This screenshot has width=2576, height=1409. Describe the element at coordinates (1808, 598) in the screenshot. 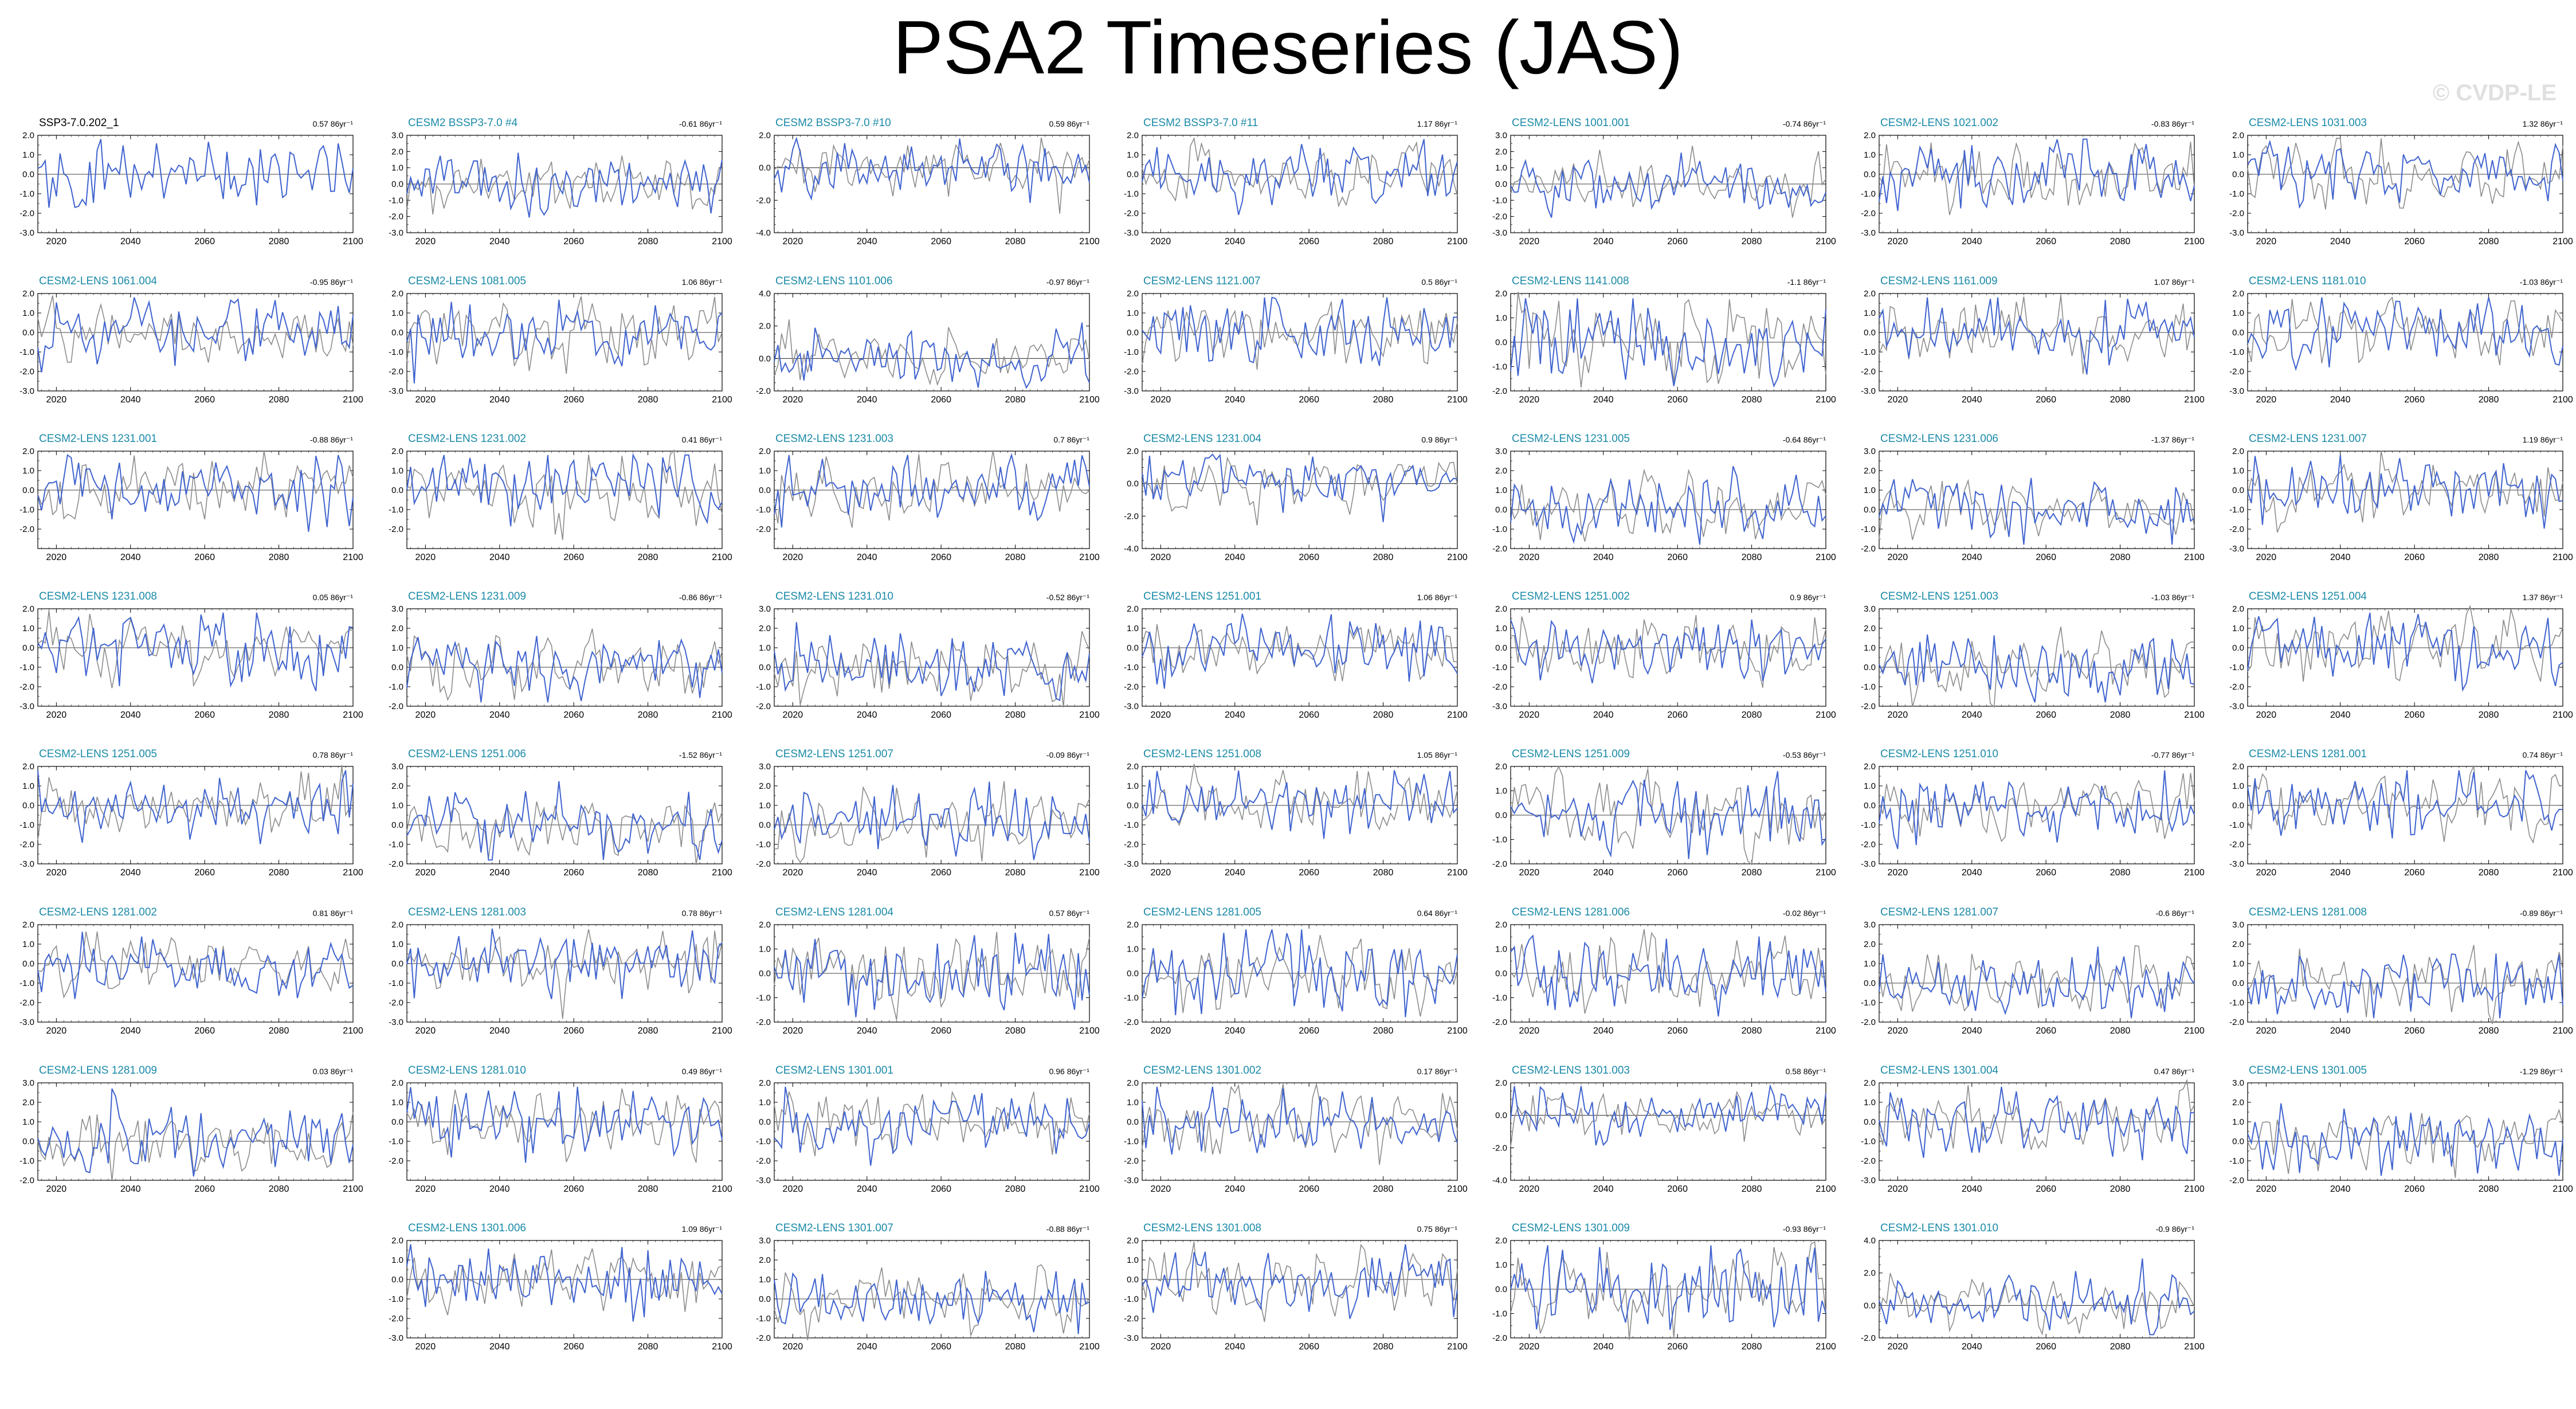

I see `panel-trend: 0.9 86yr⁻¹` at that location.